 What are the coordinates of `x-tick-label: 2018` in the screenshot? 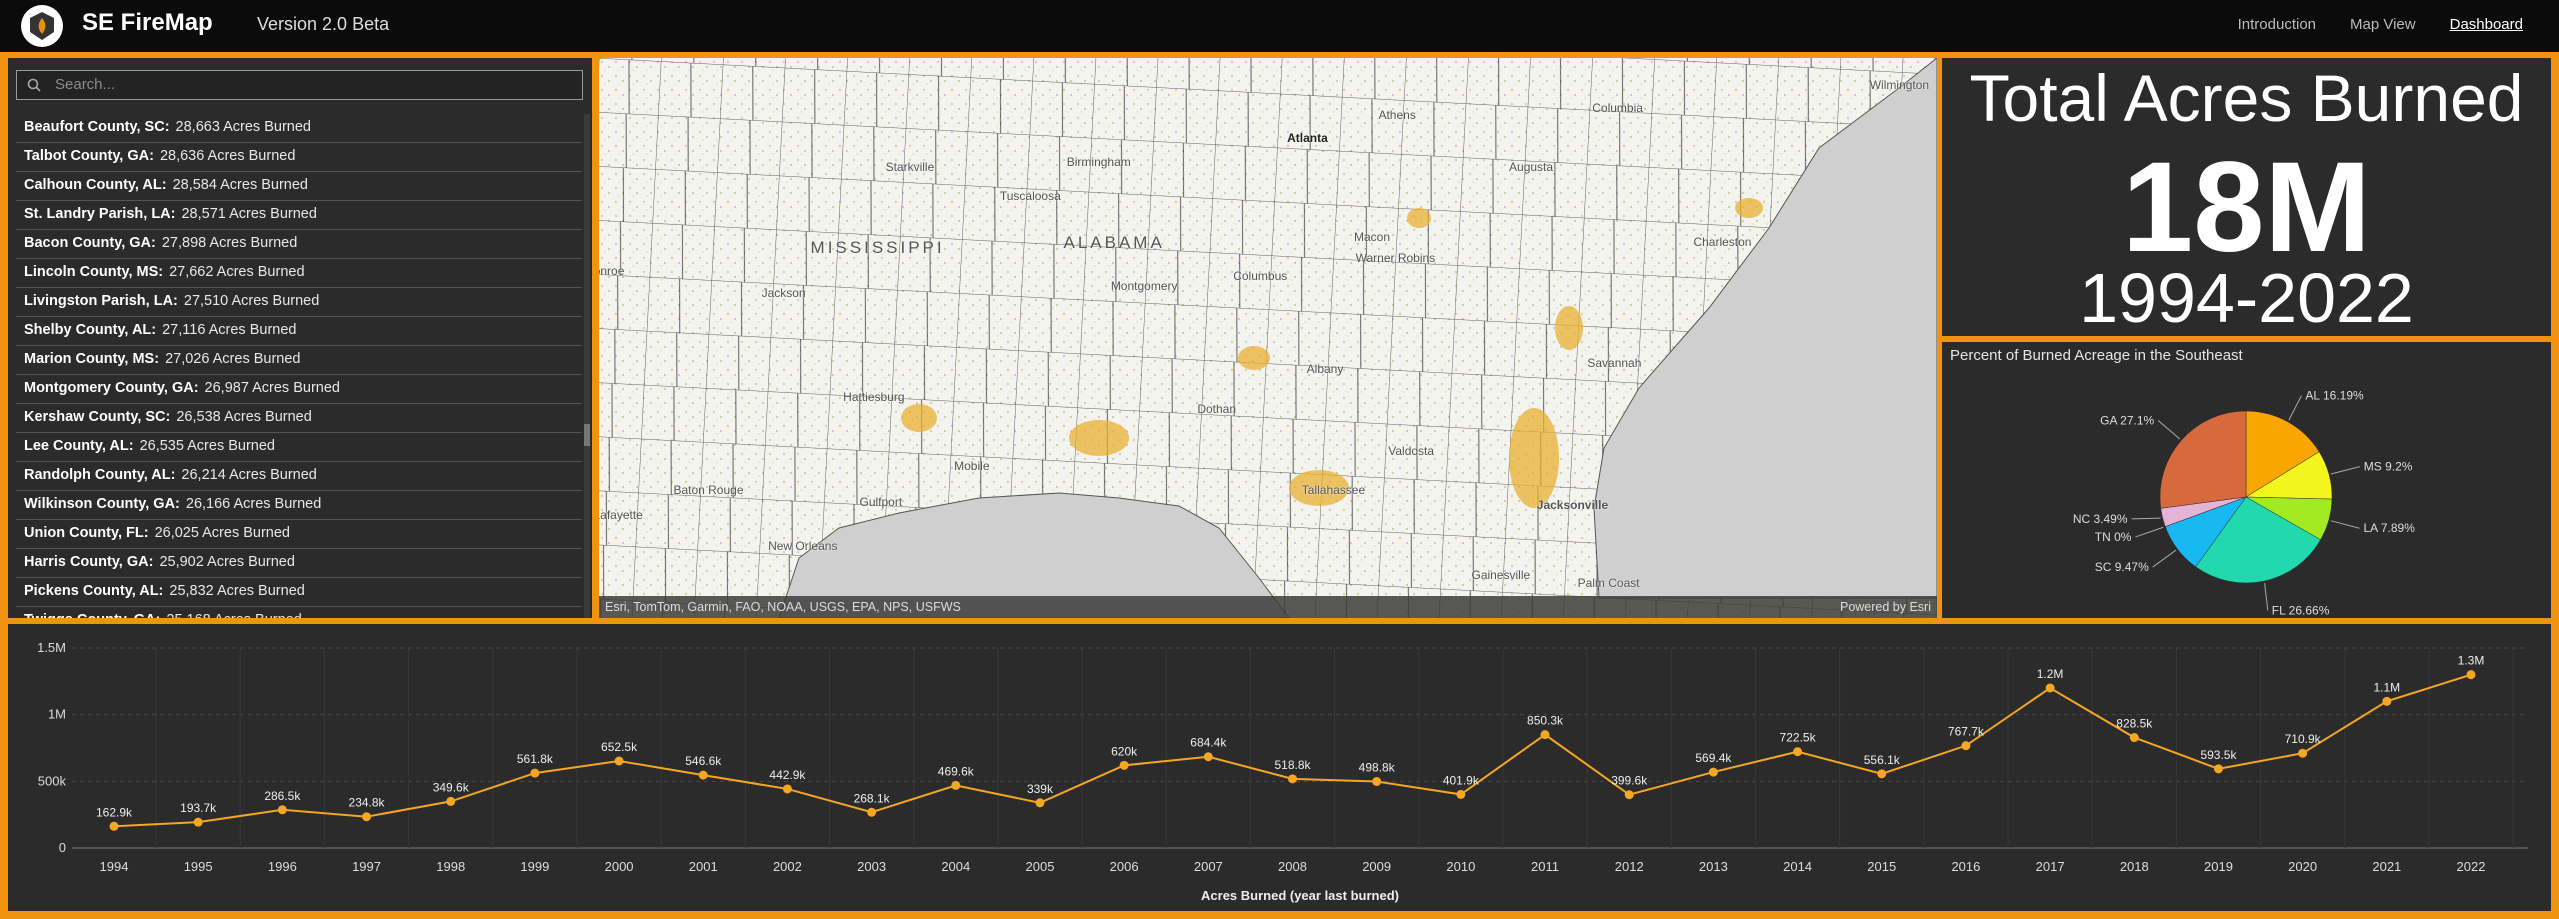 It's located at (2134, 866).